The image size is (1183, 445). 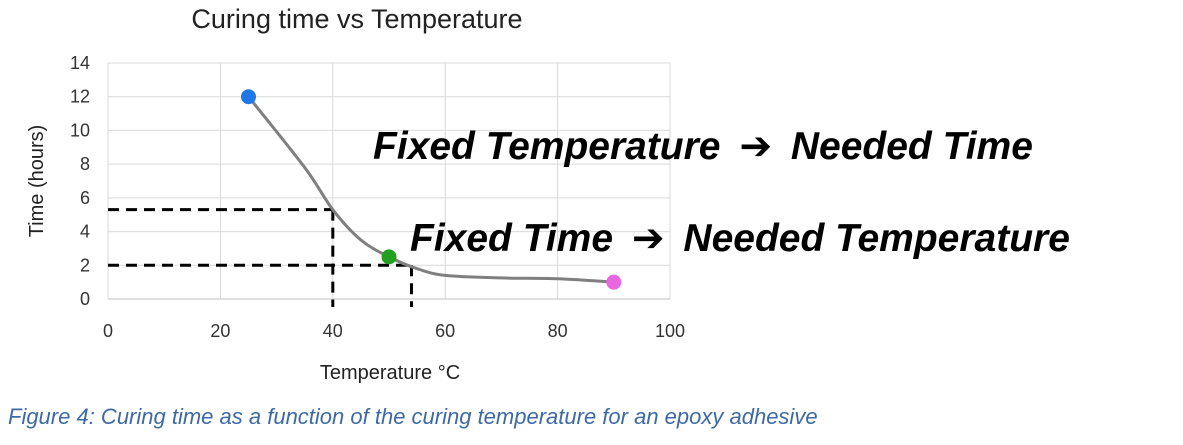 I want to click on y-tick-label: 4, so click(x=85, y=232).